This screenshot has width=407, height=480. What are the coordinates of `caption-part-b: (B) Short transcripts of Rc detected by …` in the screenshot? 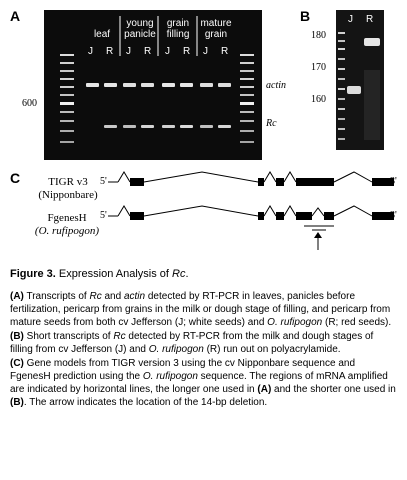 It's located at (192, 343).